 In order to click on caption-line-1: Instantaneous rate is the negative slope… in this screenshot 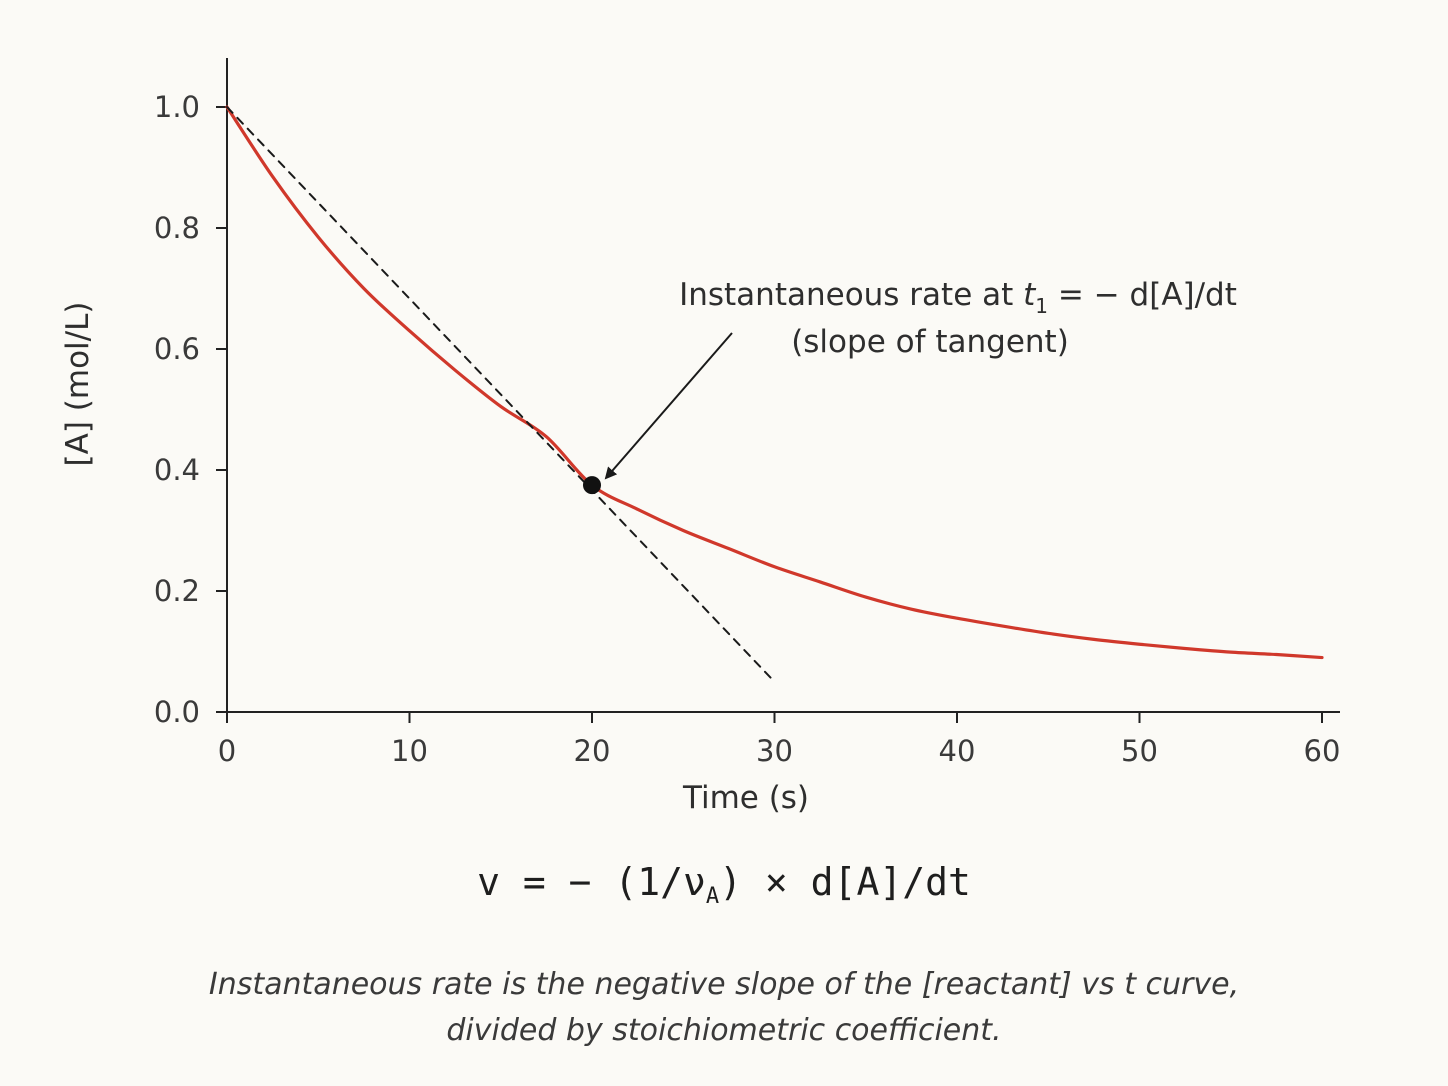, I will do `click(724, 984)`.